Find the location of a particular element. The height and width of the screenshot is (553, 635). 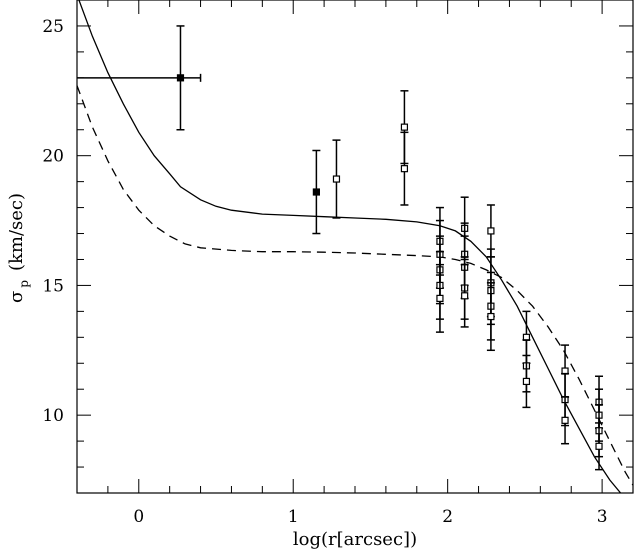

x-tick-label: 0 is located at coordinates (138, 517).